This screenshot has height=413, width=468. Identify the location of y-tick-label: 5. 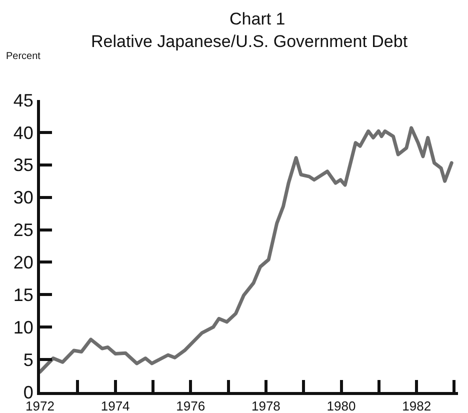
(28, 360).